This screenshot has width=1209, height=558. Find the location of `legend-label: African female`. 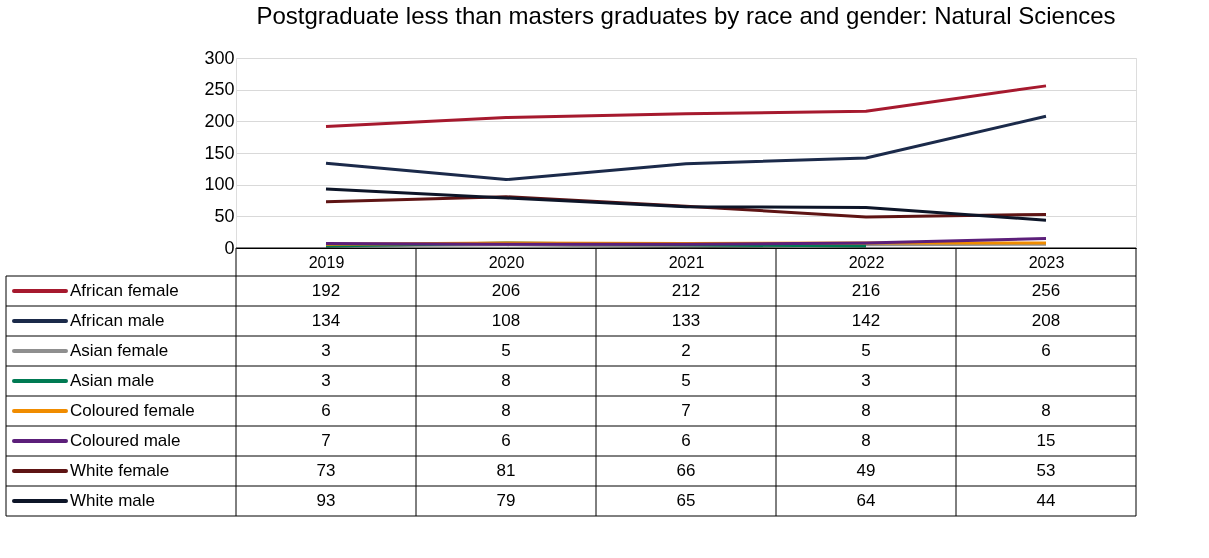

legend-label: African female is located at coordinates (124, 290).